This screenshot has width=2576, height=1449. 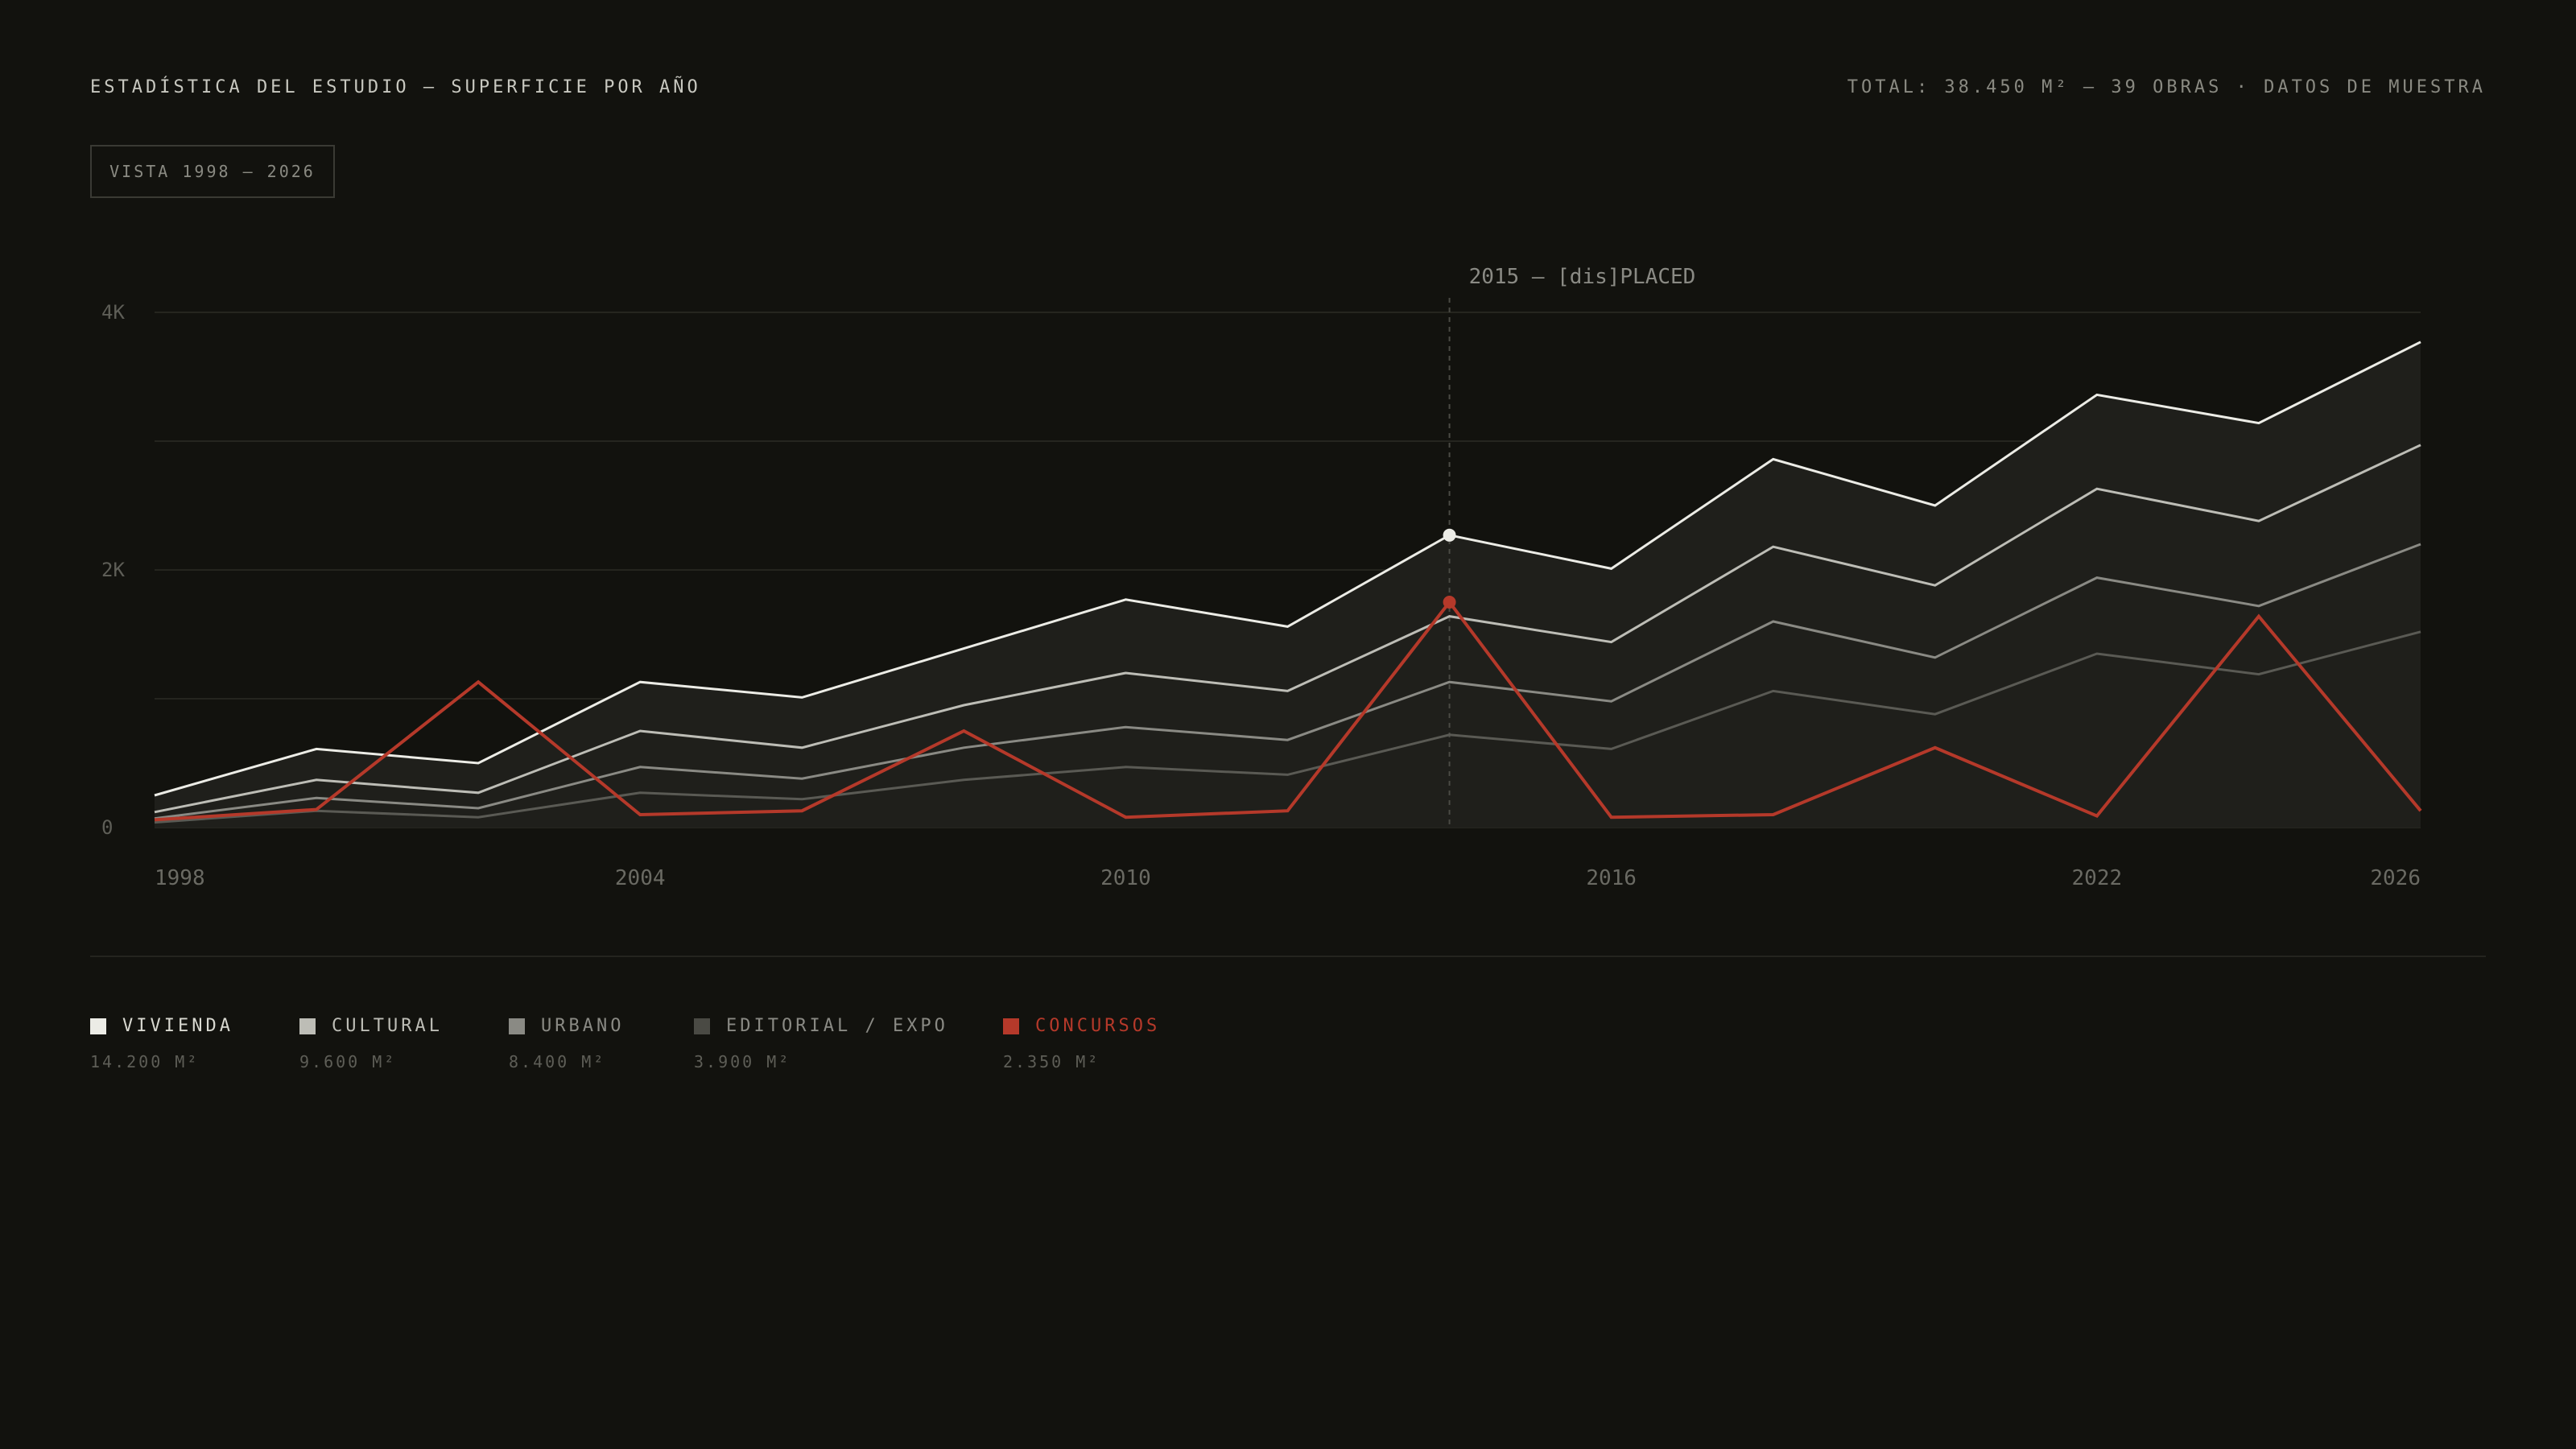 I want to click on y-tick-label: 2K, so click(x=113, y=570).